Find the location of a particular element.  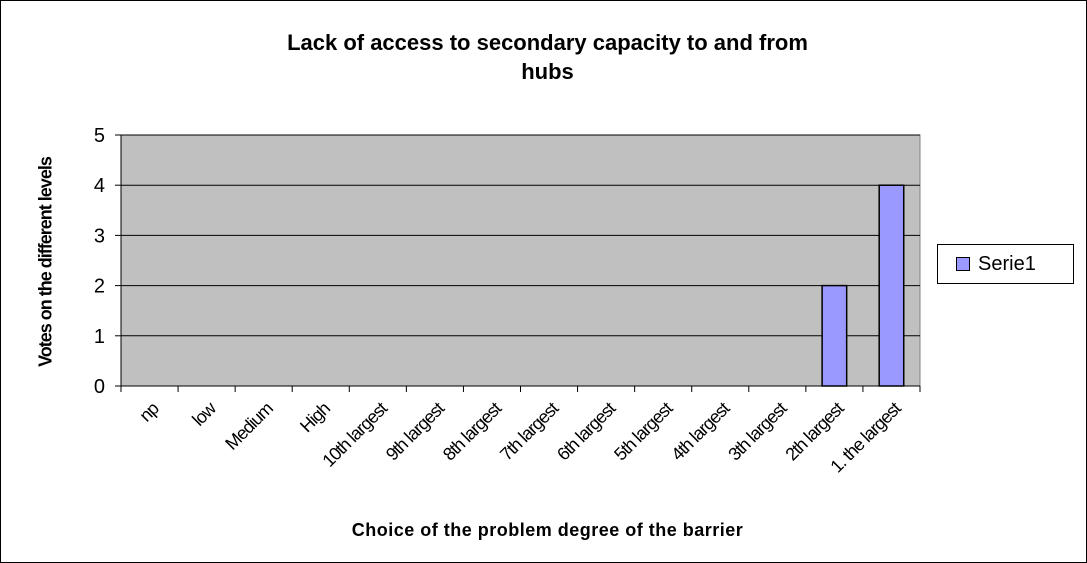

y-tick-label: 1 is located at coordinates (99, 337).